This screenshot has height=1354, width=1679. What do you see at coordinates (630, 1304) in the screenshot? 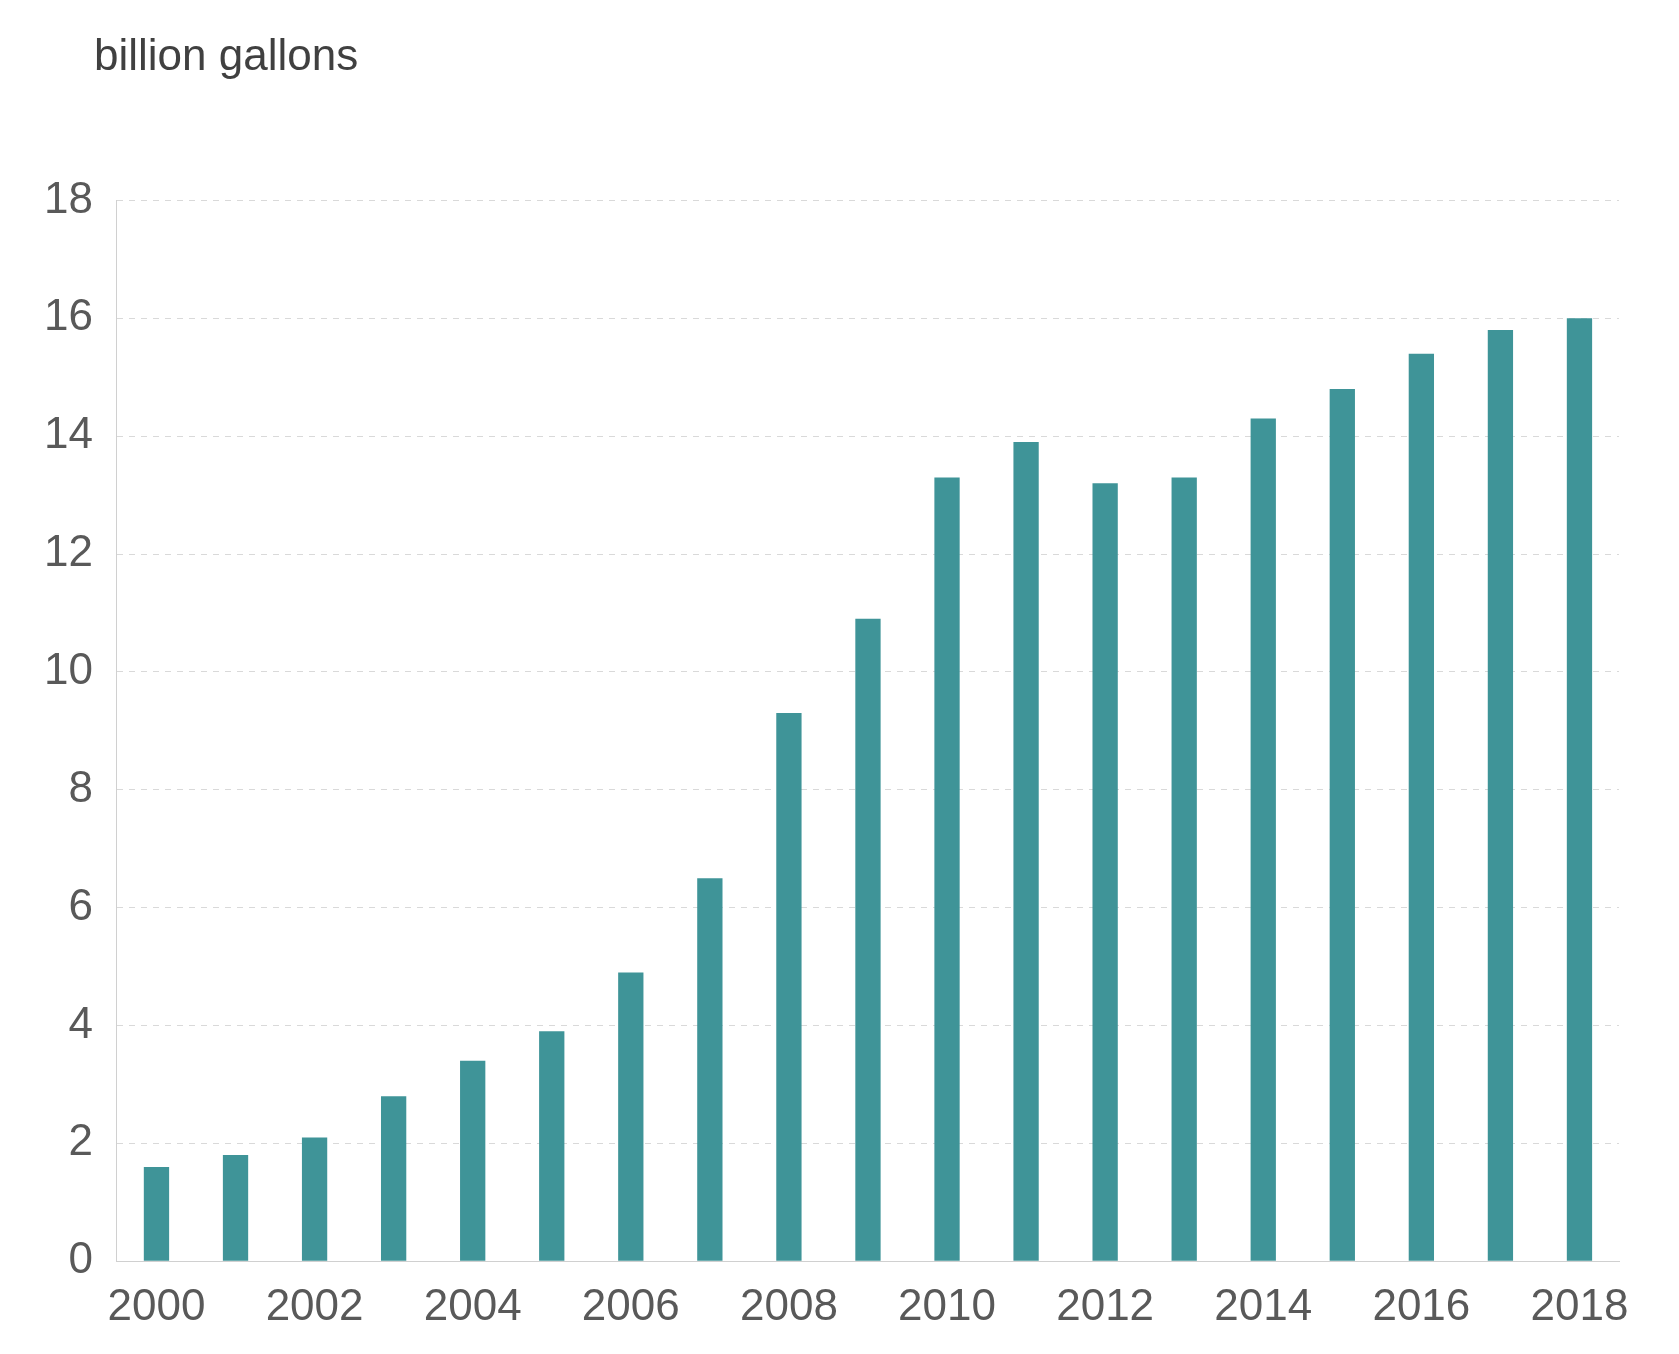
I see `x-tick-label: 2006` at bounding box center [630, 1304].